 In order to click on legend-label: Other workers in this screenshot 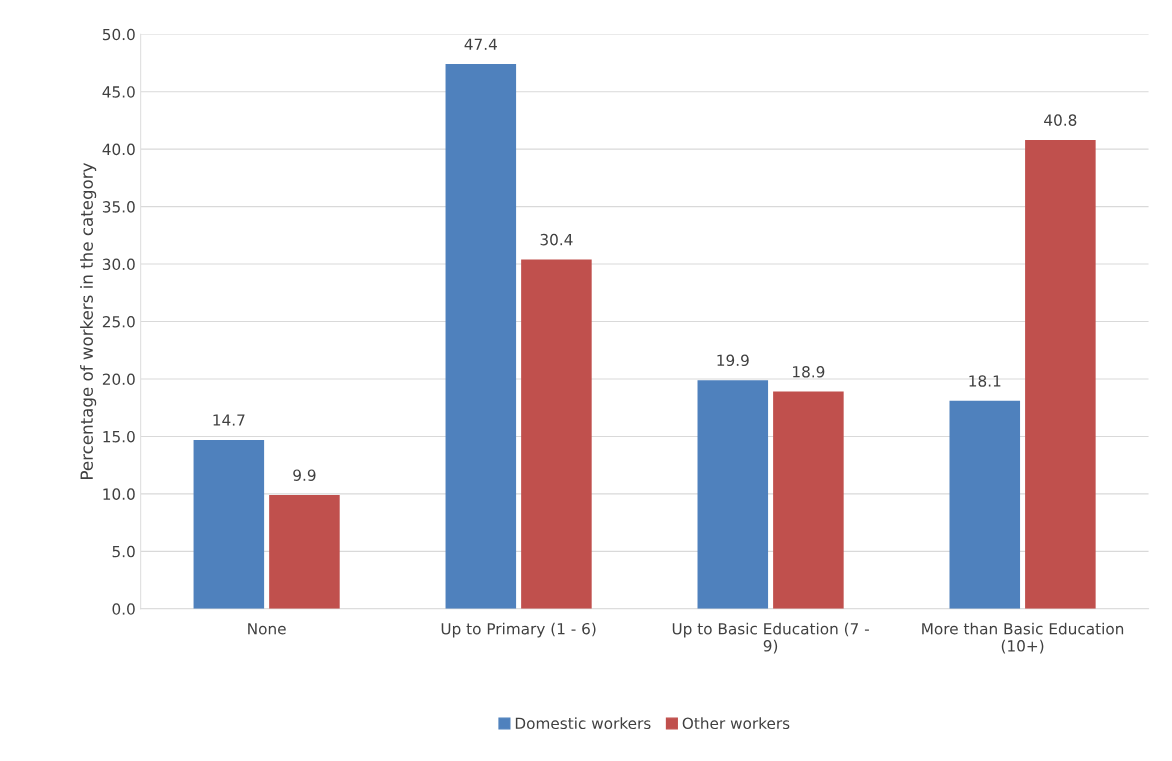, I will do `click(736, 723)`.